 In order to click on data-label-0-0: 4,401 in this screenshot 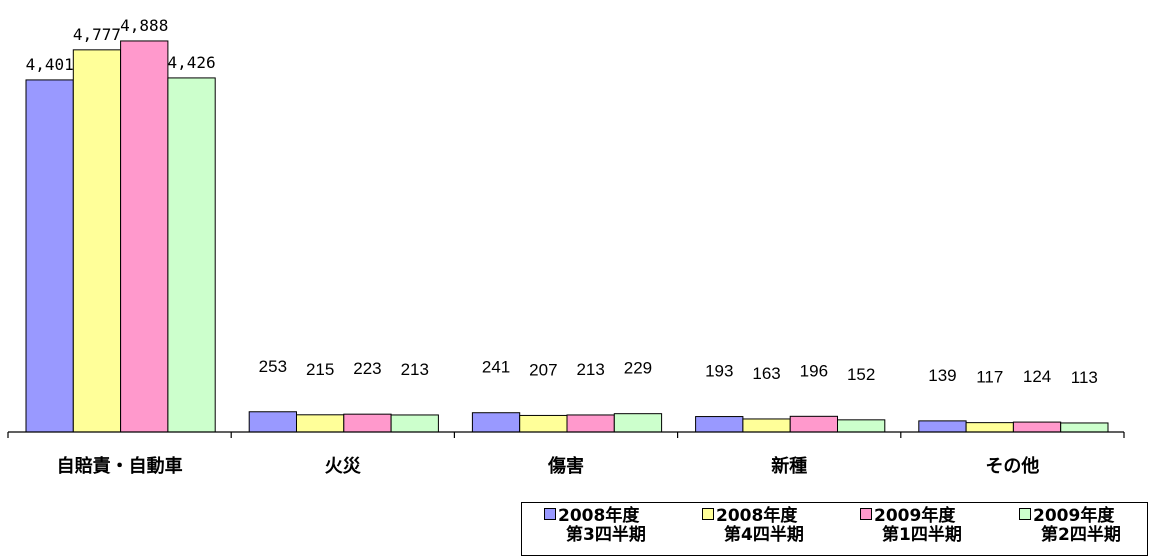, I will do `click(50, 64)`.